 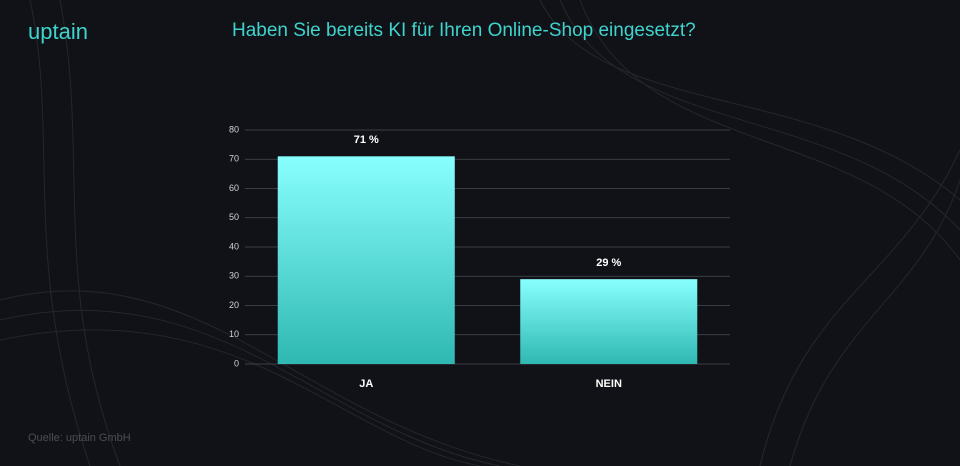 I want to click on y-tick-label: 10, so click(x=234, y=334).